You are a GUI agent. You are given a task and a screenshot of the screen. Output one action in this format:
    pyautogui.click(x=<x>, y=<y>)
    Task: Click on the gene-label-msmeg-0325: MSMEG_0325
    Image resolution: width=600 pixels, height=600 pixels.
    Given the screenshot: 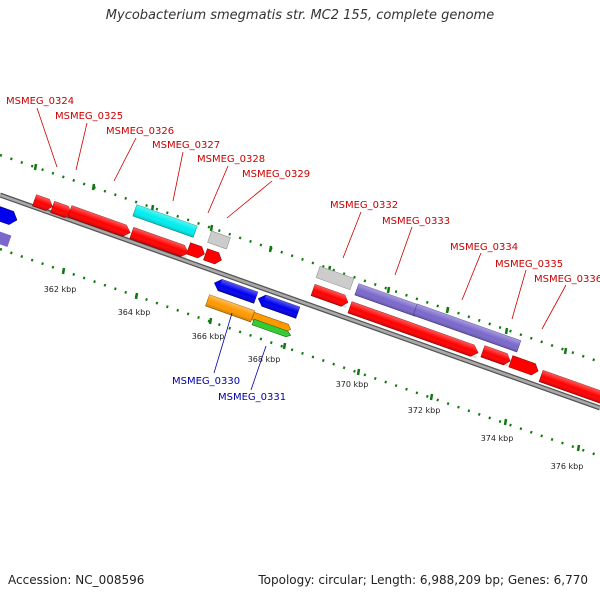 What is the action you would take?
    pyautogui.click(x=89, y=116)
    